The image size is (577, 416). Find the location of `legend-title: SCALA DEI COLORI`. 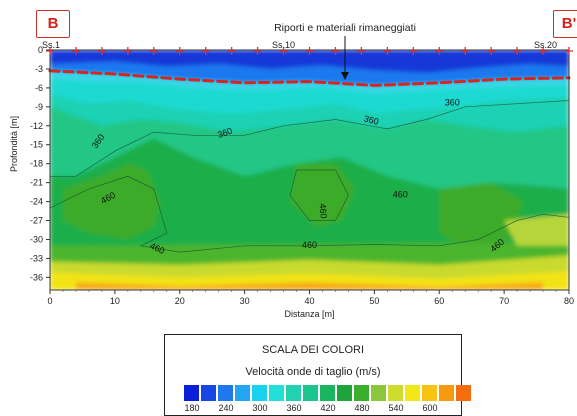

legend-title: SCALA DEI COLORI is located at coordinates (313, 350).